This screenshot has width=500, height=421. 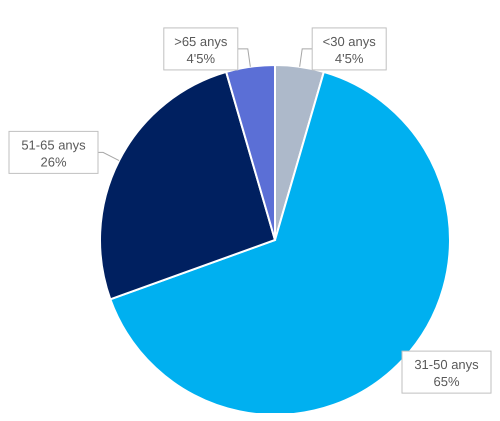 What do you see at coordinates (446, 382) in the screenshot?
I see `data-label: 65%` at bounding box center [446, 382].